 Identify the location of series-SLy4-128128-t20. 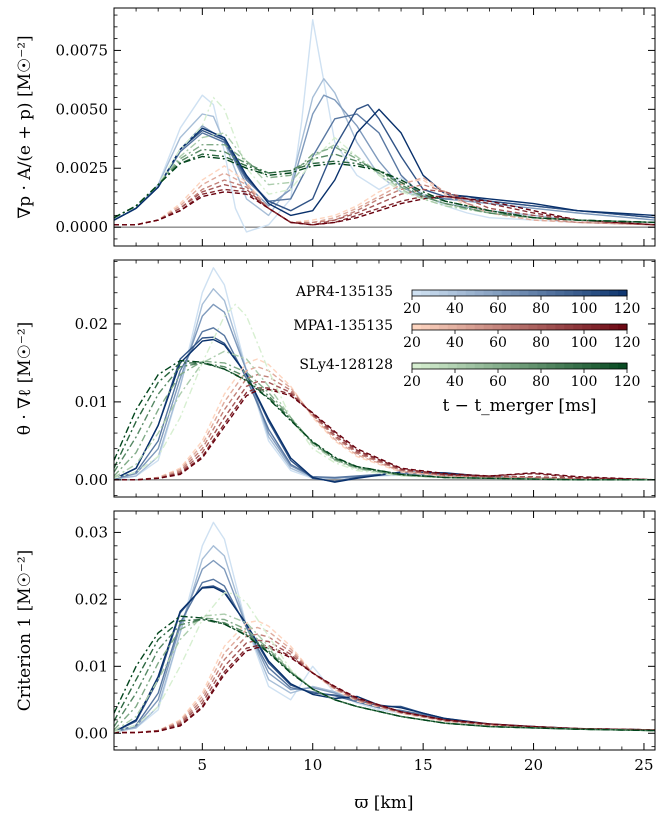
(384, 160).